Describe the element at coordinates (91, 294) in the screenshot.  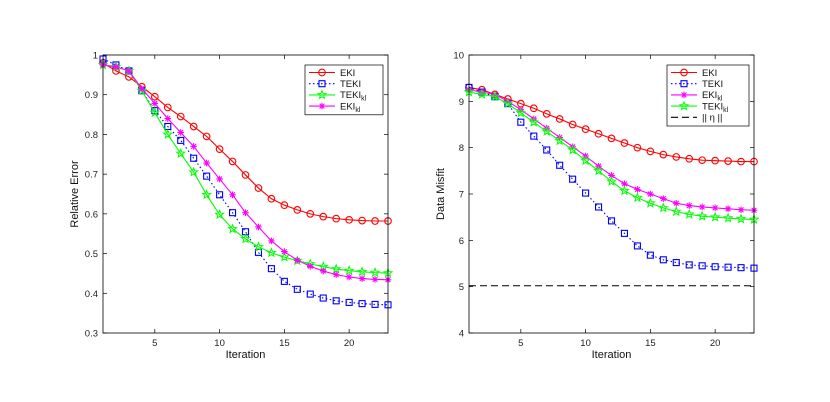
I see `y-tick-label: 0.4` at that location.